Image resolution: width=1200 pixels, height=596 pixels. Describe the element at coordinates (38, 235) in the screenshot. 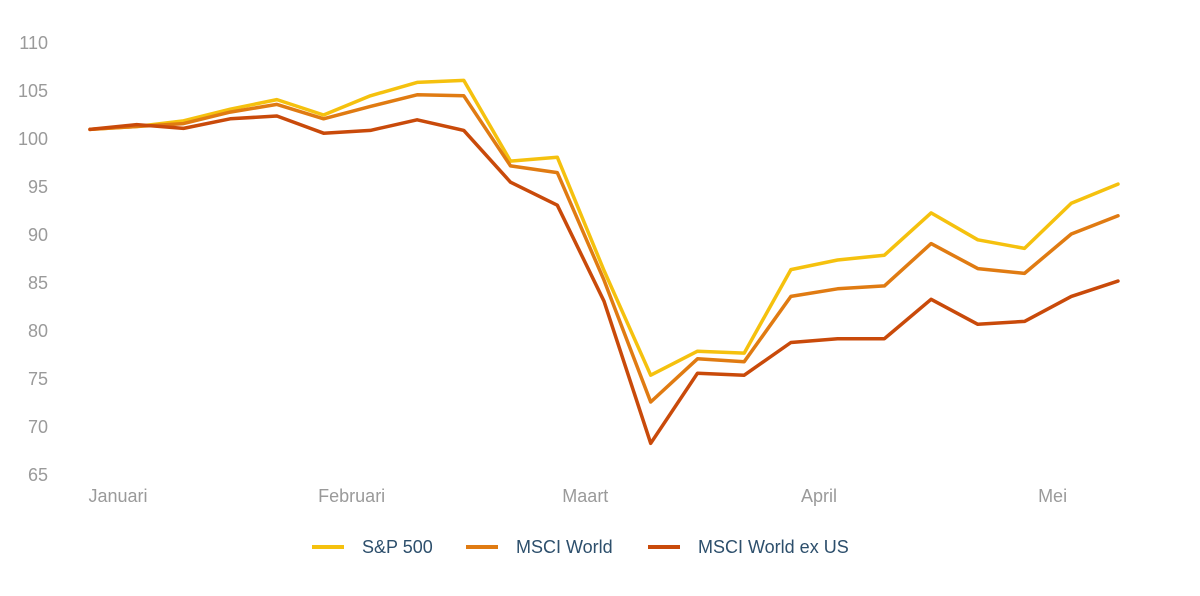

I see `y-tick-label: 90` at that location.